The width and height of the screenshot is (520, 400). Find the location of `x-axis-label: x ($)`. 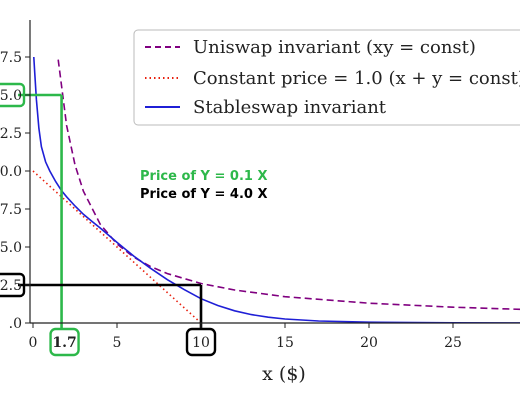

x-axis-label: x ($) is located at coordinates (284, 374).